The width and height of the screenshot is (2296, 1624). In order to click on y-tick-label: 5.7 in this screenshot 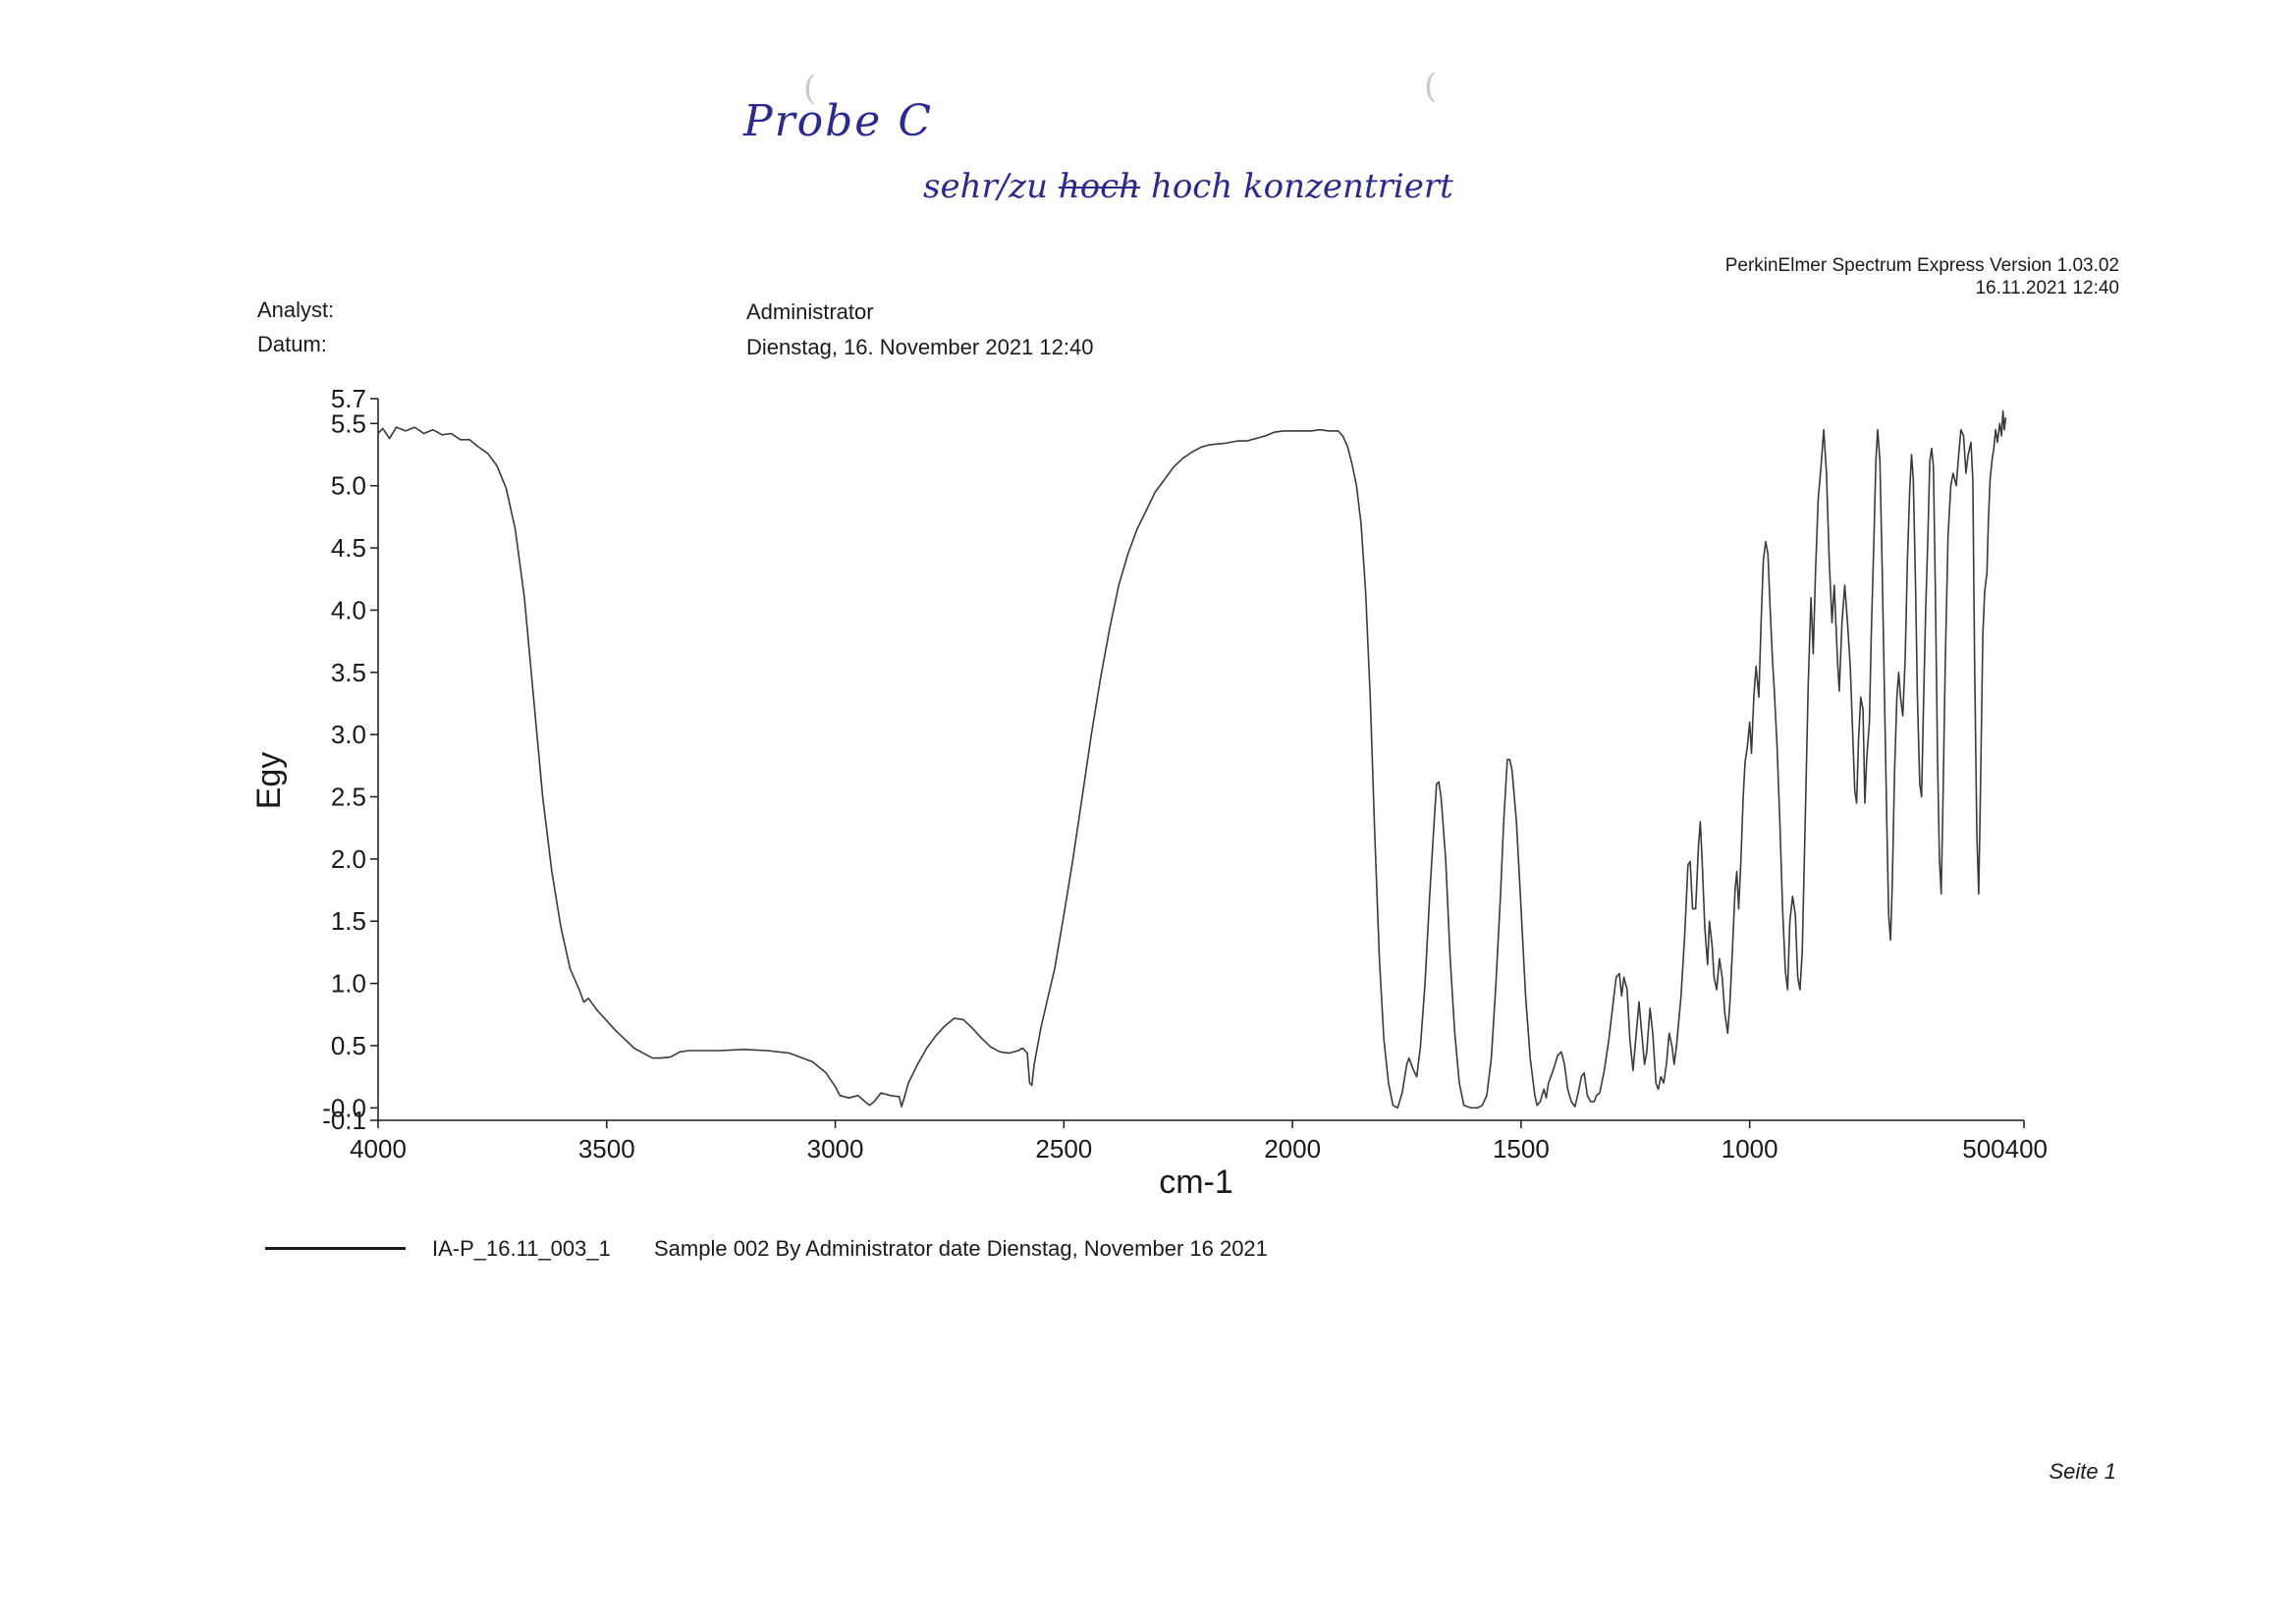, I will do `click(348, 398)`.